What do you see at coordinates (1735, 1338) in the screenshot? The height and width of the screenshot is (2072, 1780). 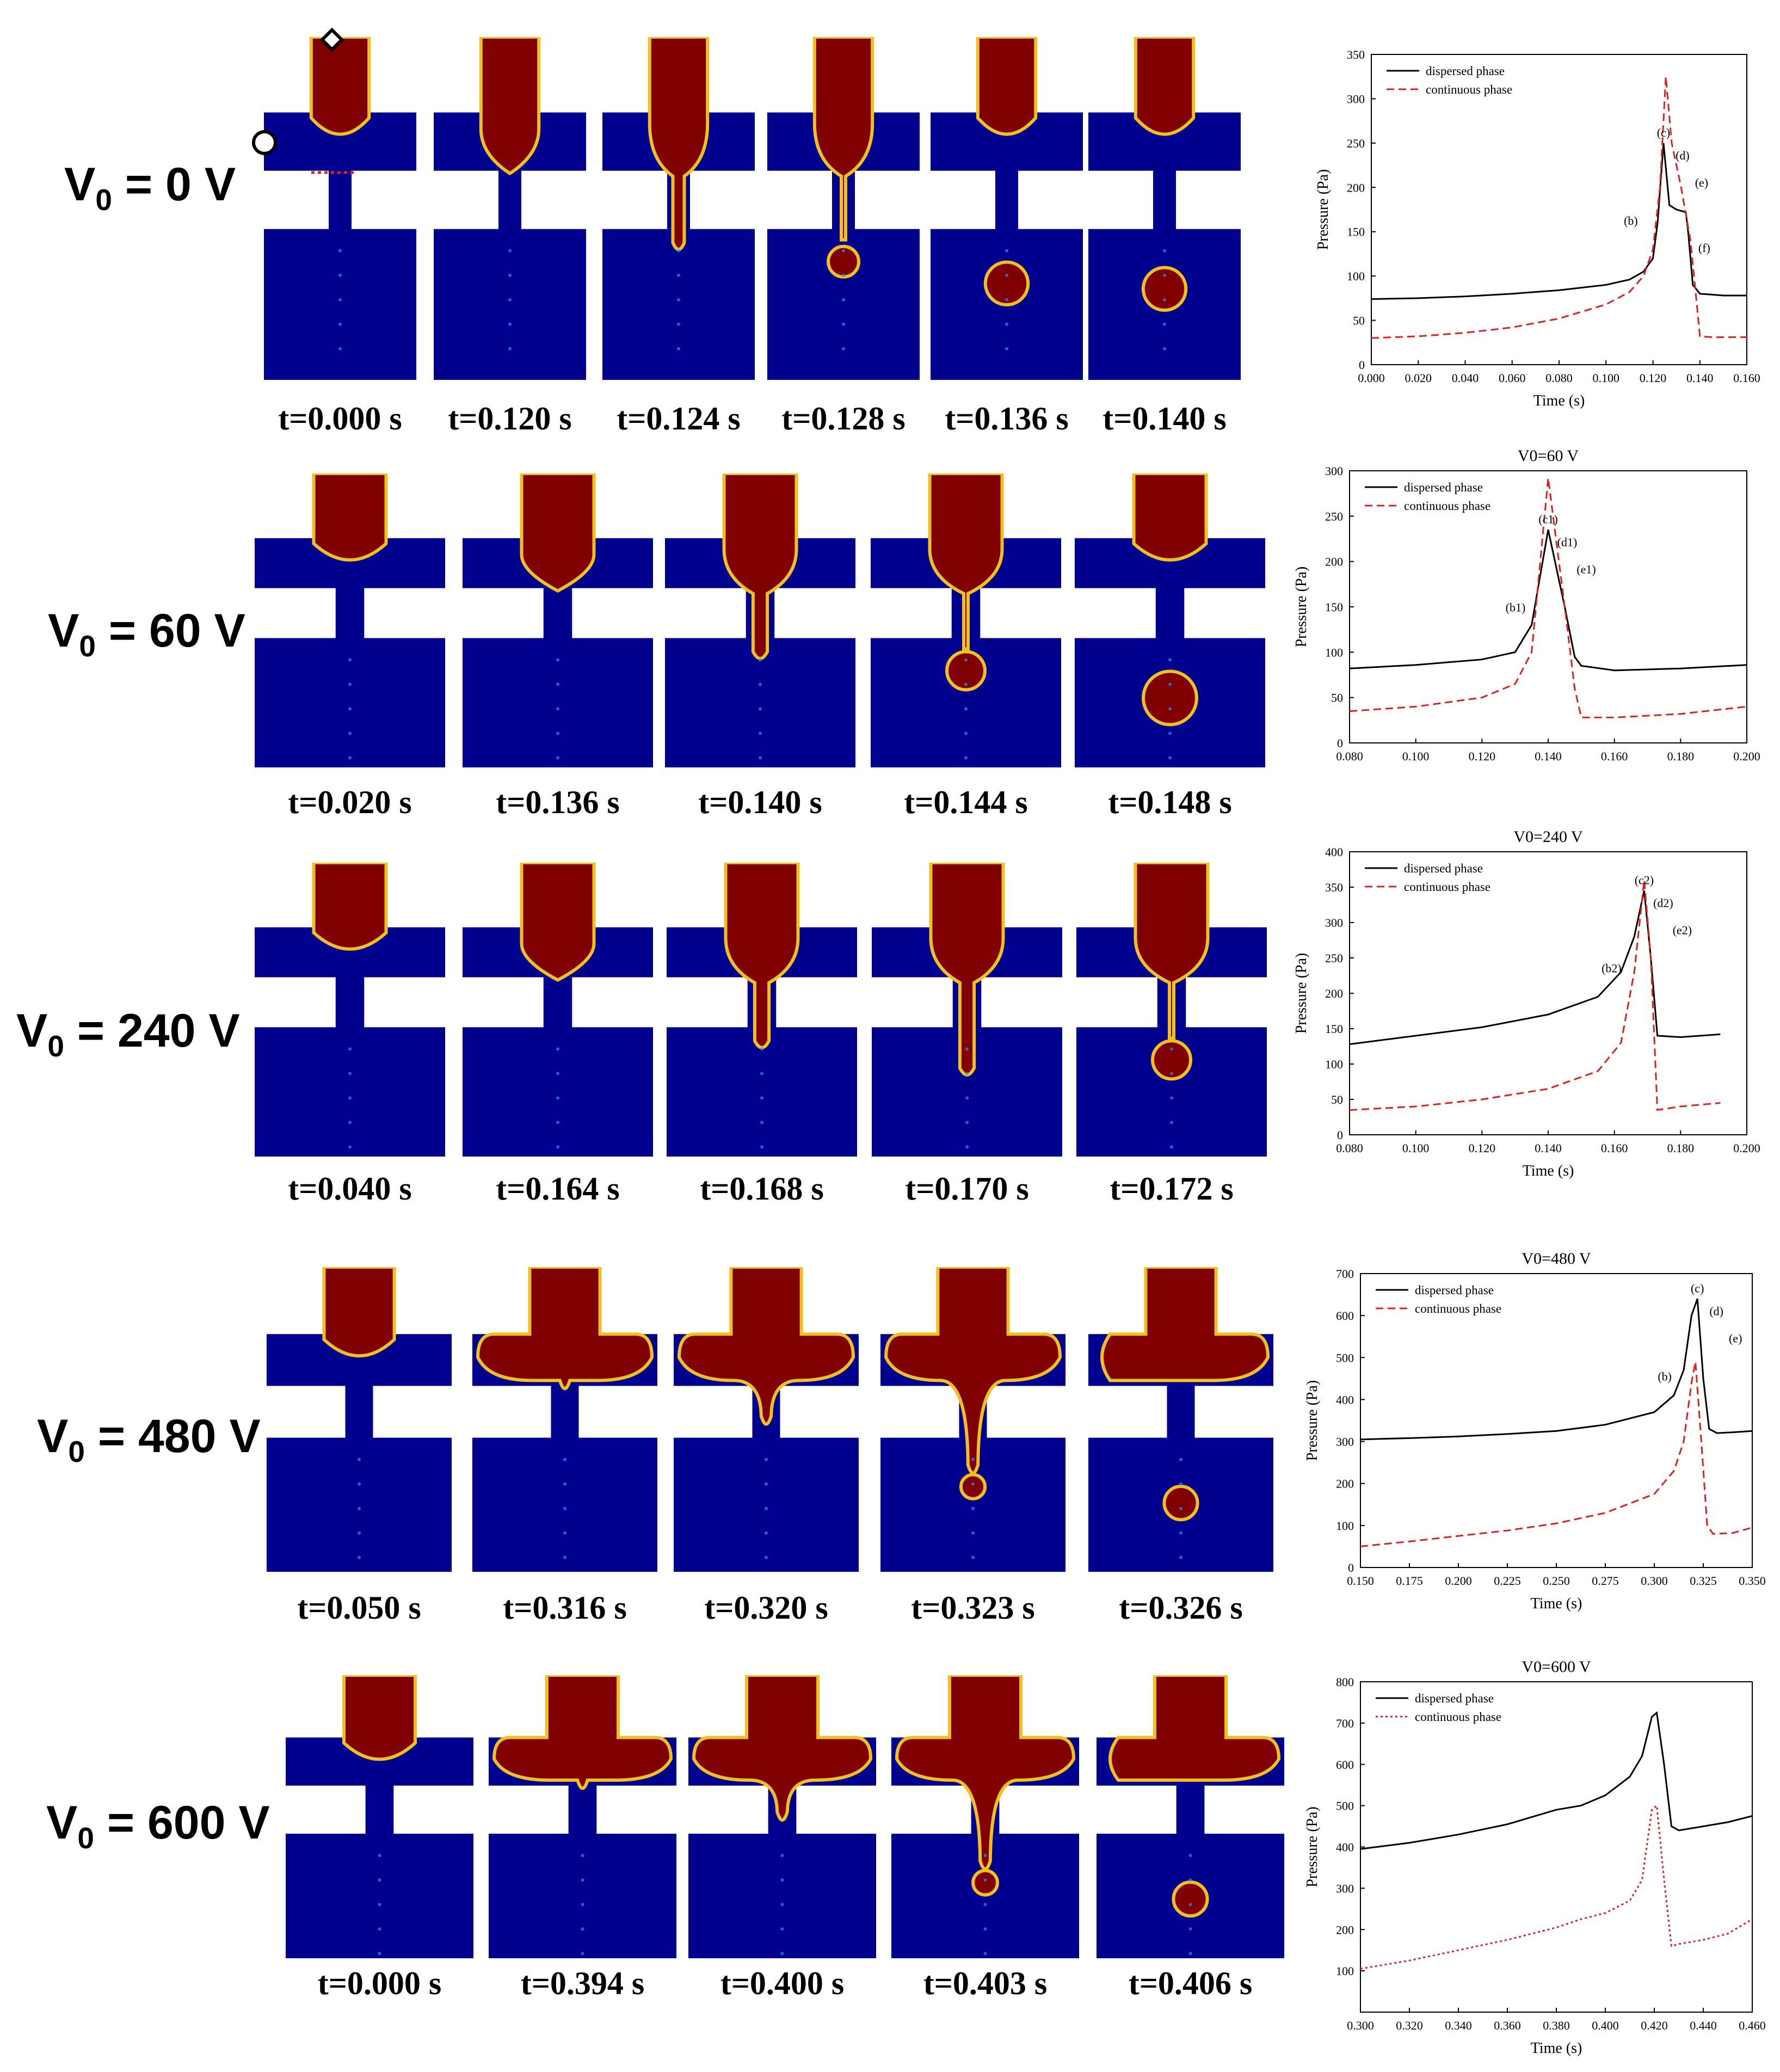 I see `peak-annotation: (e)` at bounding box center [1735, 1338].